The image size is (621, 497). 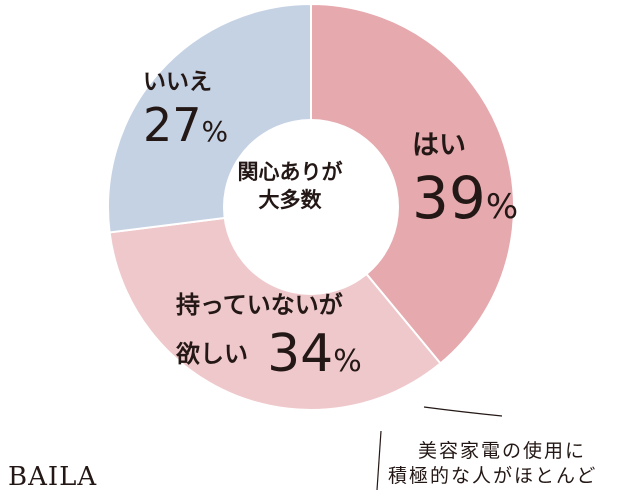 I want to click on note: 美容家電の使用に 積極的な人がほとんど, so click(x=492, y=463).